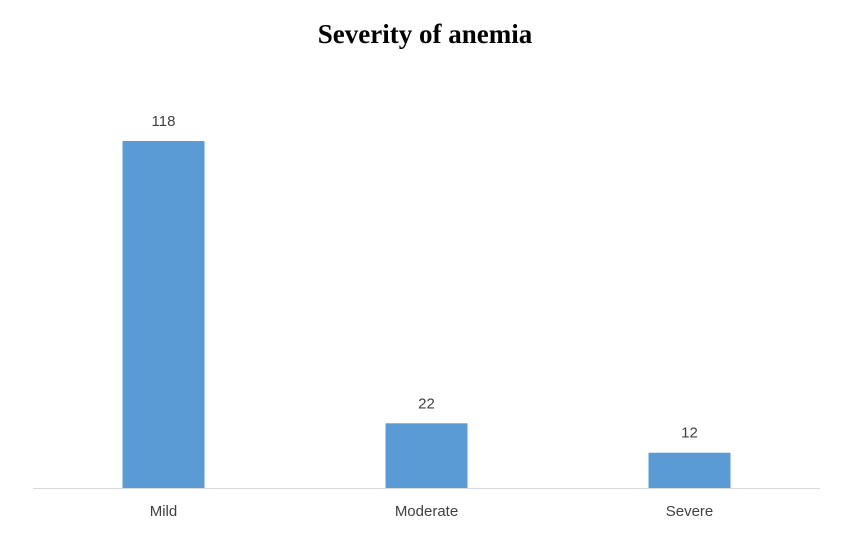 This screenshot has width=851, height=546. I want to click on x-tick-label: Mild, so click(164, 511).